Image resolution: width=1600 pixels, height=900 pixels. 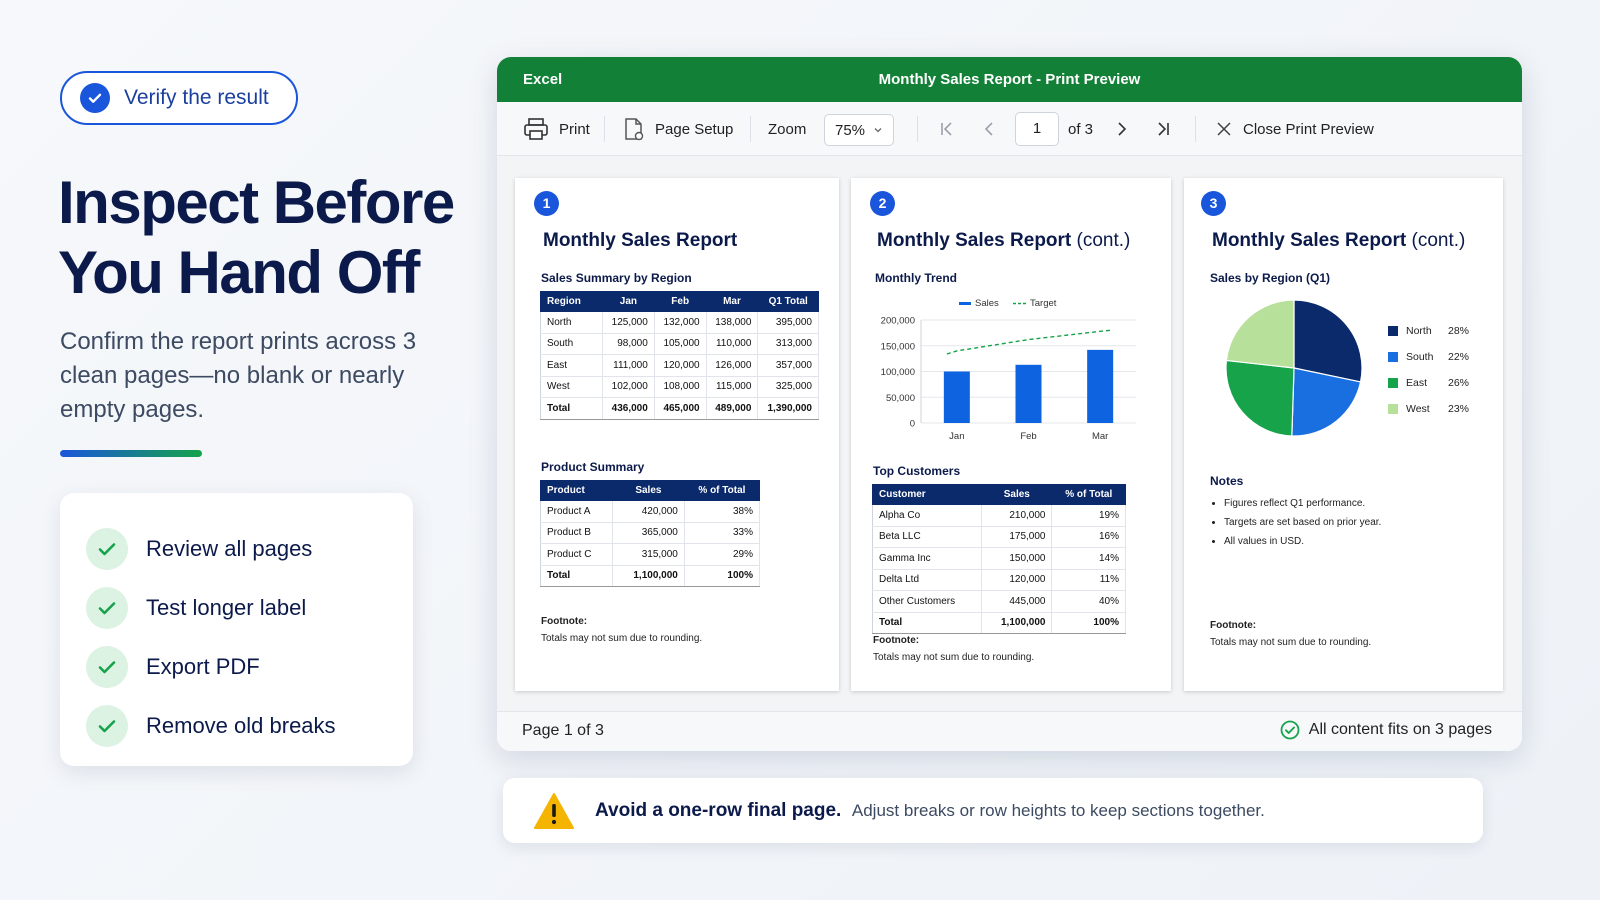 What do you see at coordinates (239, 272) in the screenshot?
I see `headline-line-2: You Hand Off` at bounding box center [239, 272].